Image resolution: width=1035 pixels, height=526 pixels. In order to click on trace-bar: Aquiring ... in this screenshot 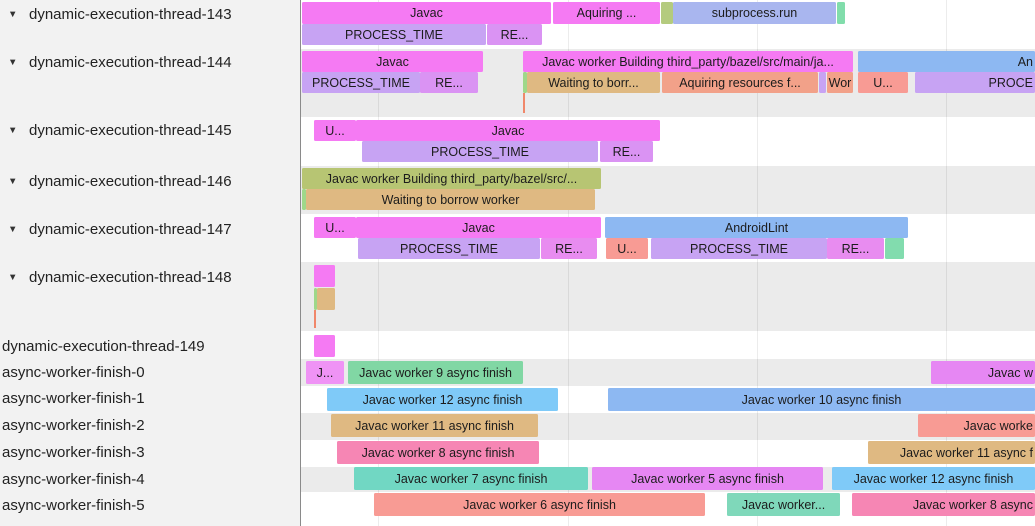, I will do `click(606, 13)`.